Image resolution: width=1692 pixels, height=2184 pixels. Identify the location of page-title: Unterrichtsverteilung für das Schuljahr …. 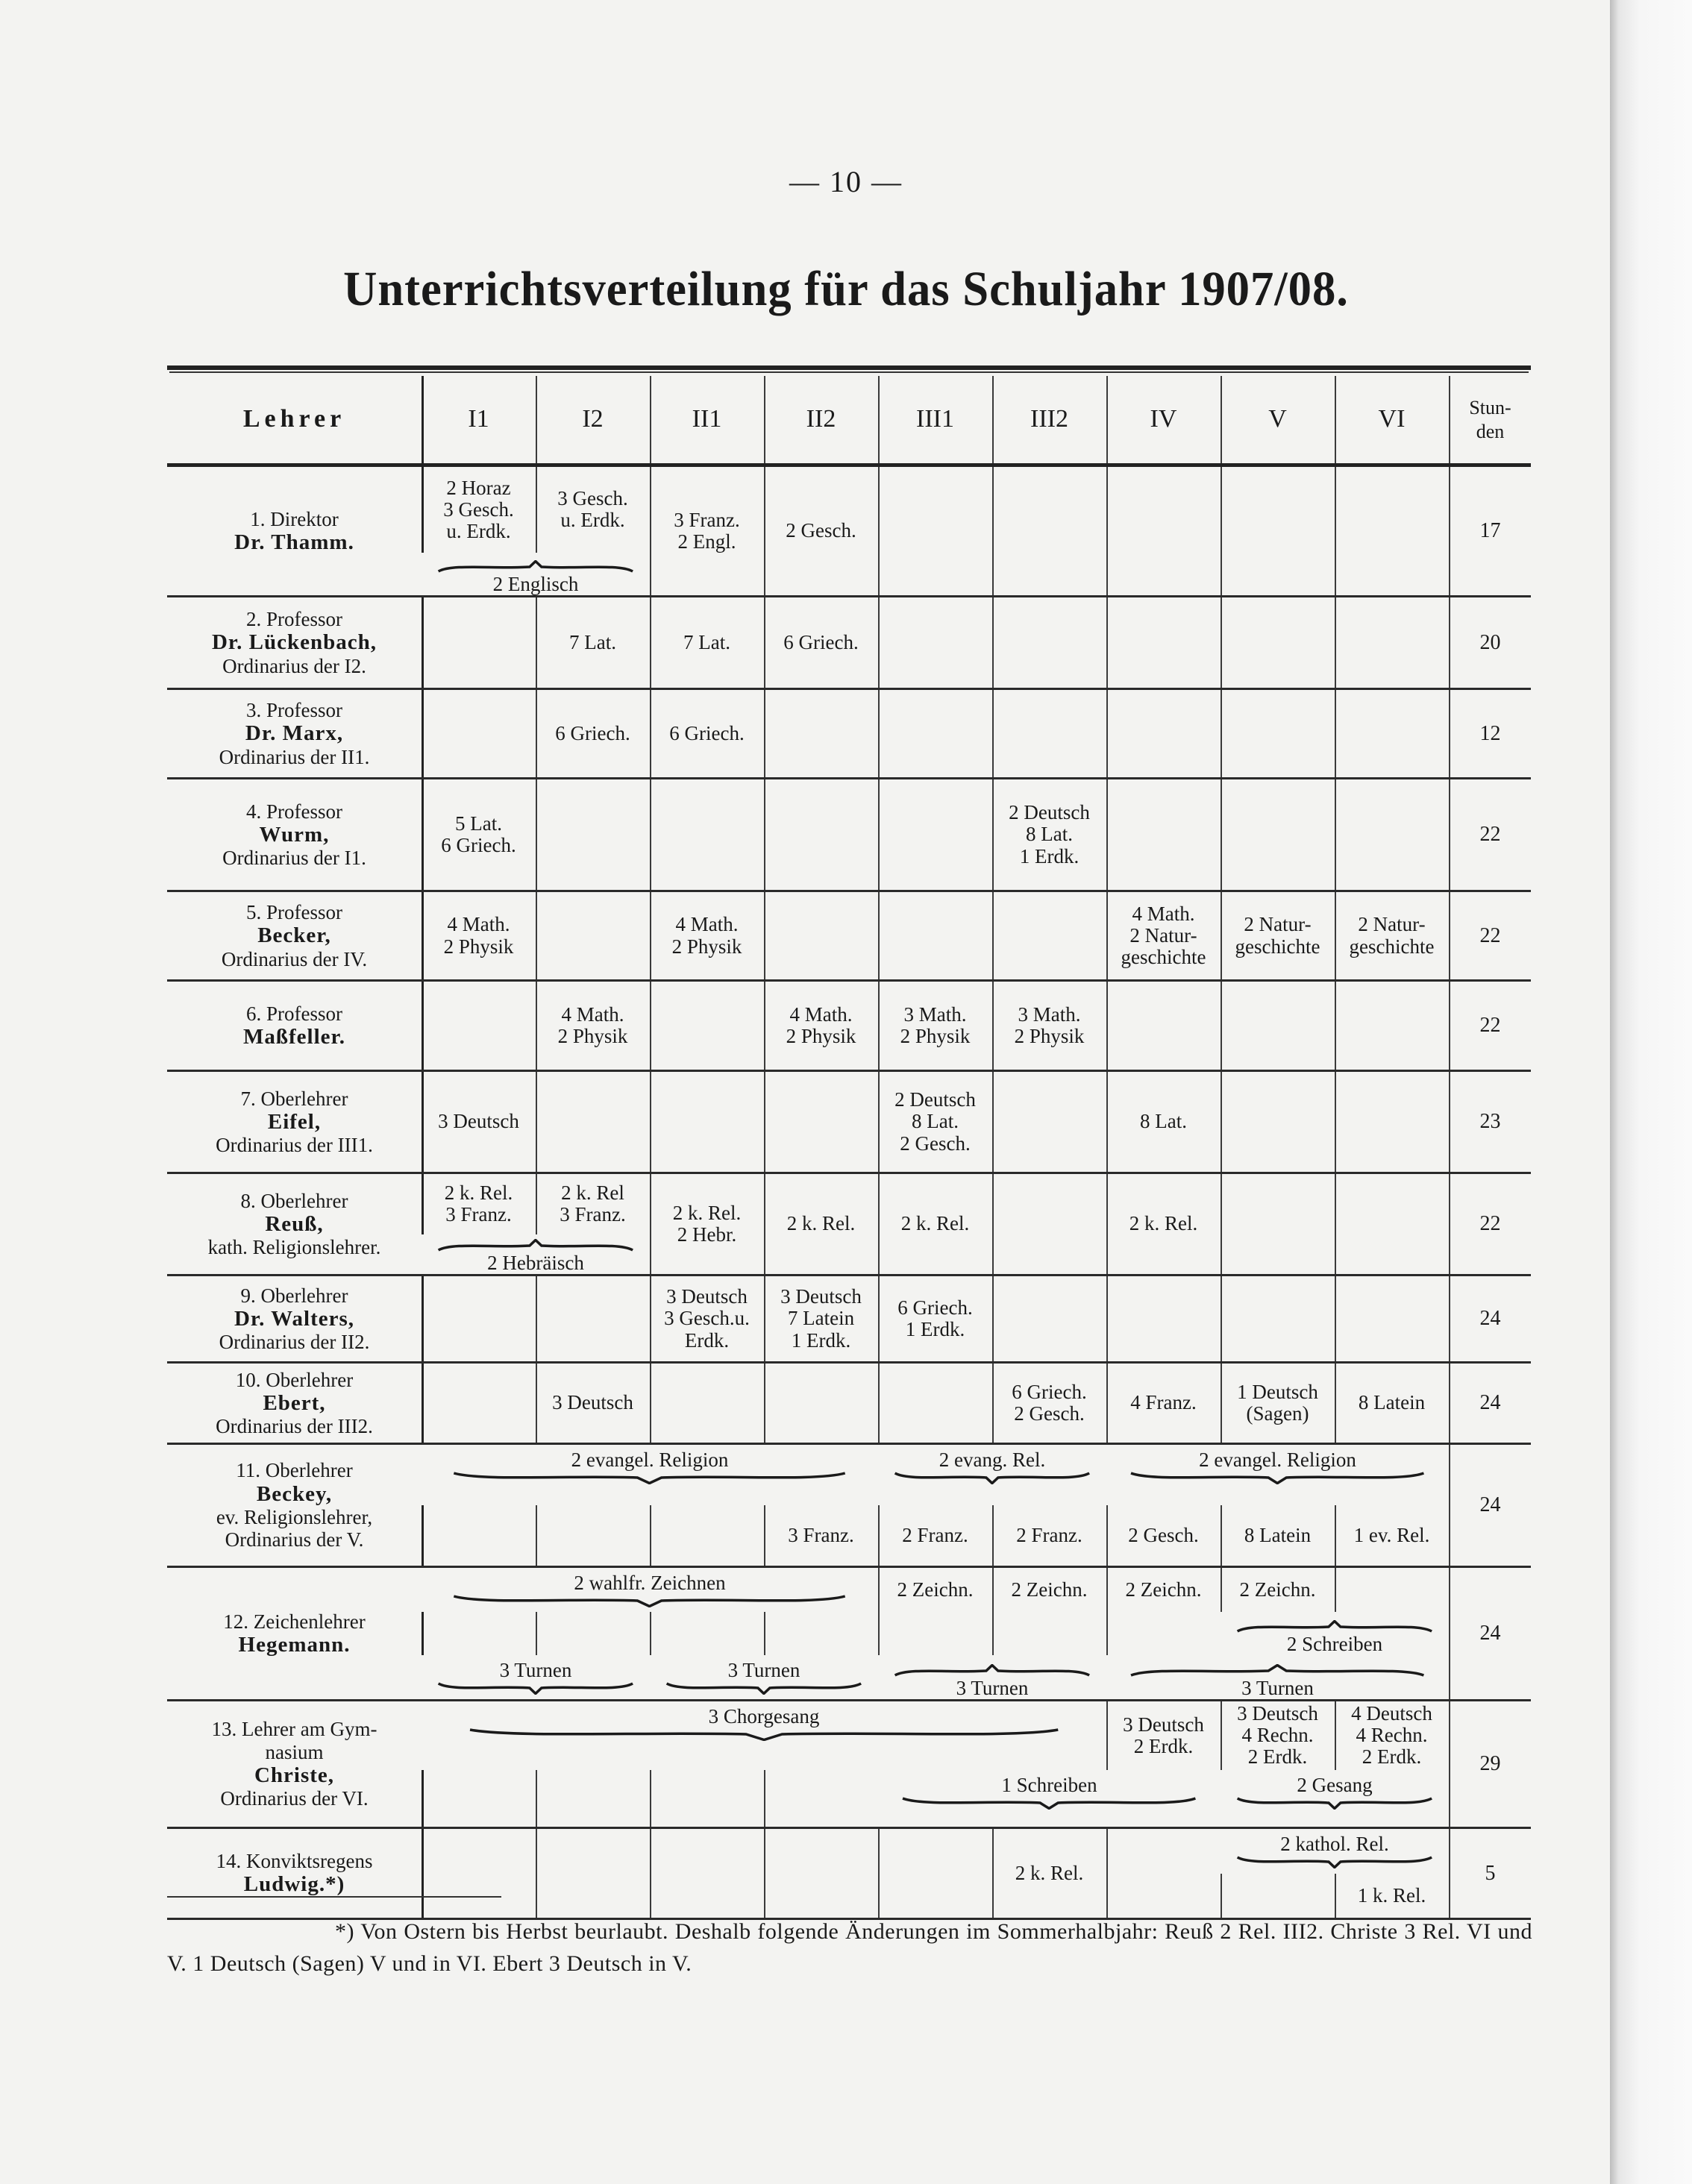
(846, 289).